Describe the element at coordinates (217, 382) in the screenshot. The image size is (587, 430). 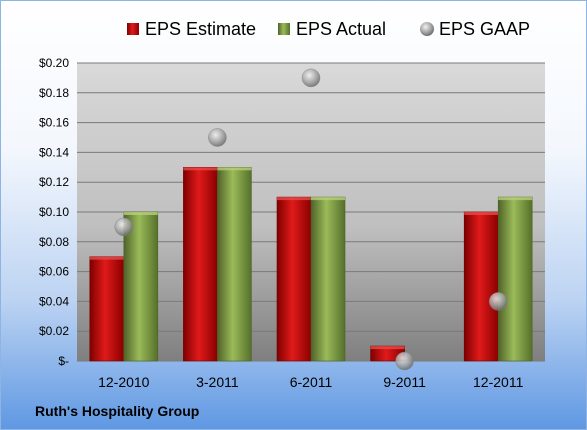
I see `x-tick-label: 3-2011` at that location.